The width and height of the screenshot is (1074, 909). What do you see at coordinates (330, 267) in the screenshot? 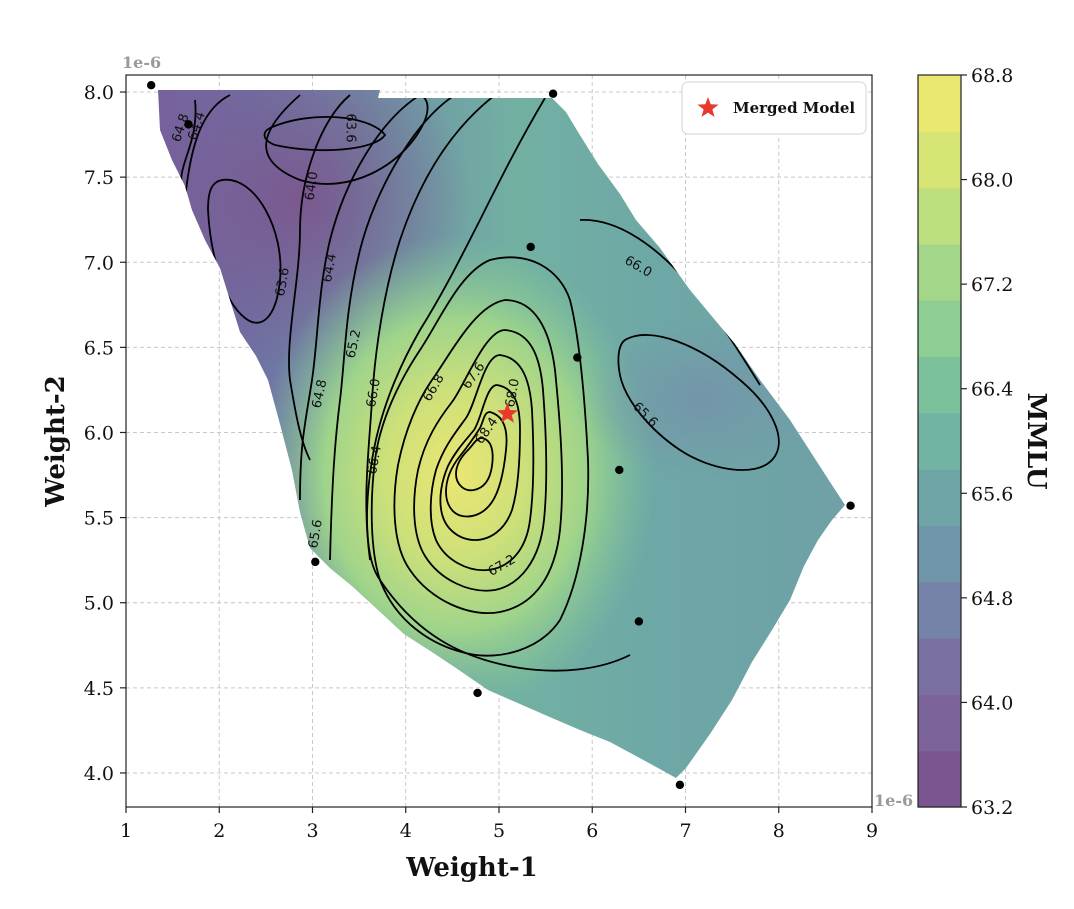
I see `contour-label: 64.4` at bounding box center [330, 267].